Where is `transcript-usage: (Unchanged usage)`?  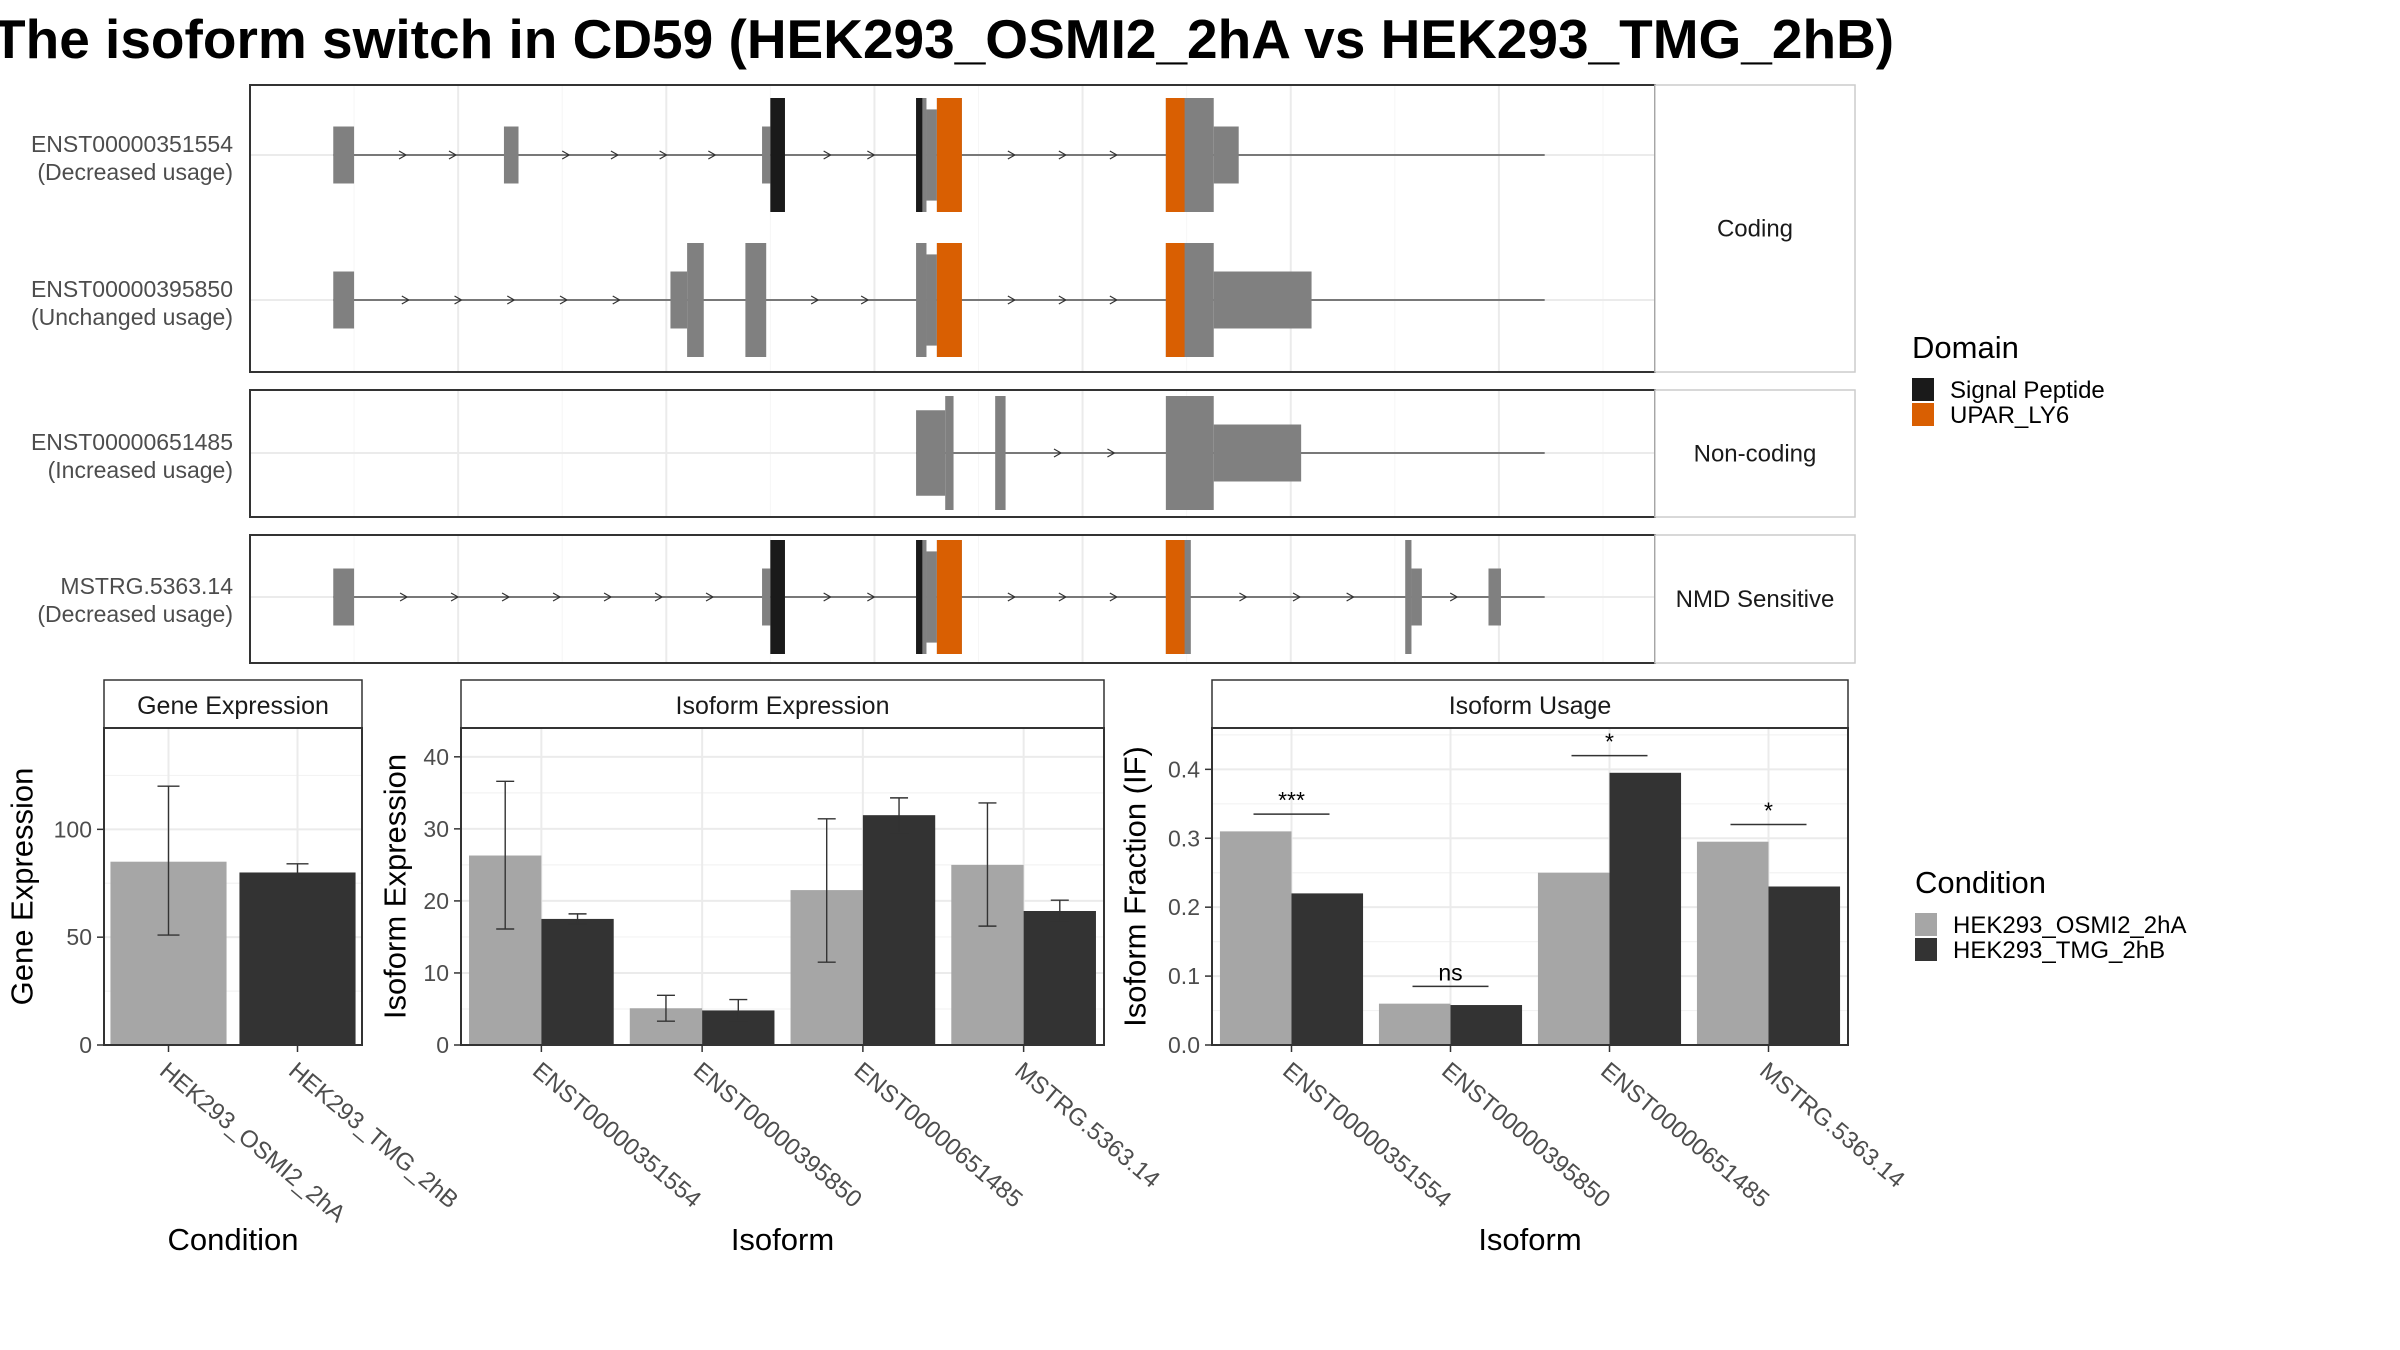
transcript-usage: (Unchanged usage) is located at coordinates (132, 317).